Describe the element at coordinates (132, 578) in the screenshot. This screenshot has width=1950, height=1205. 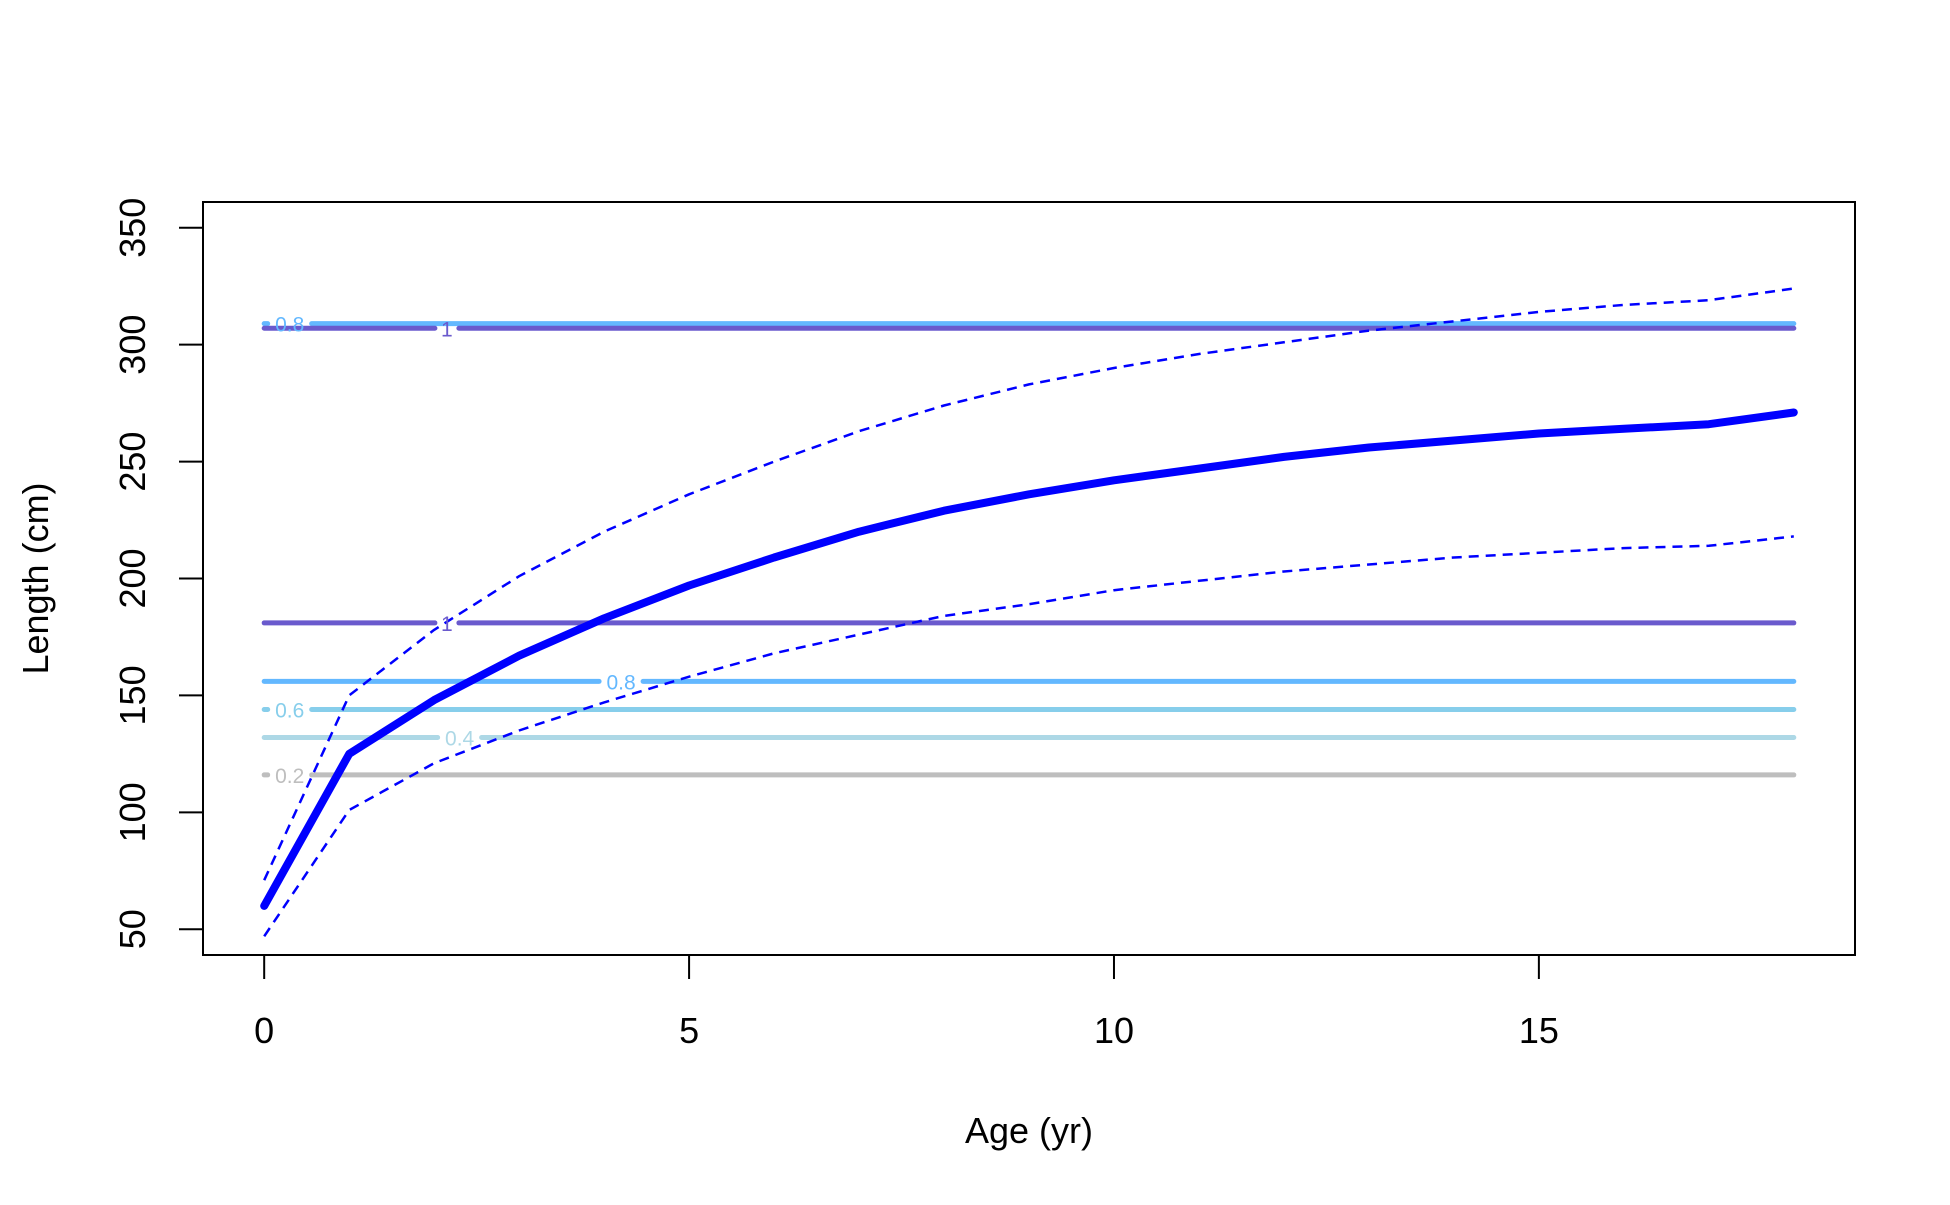
I see `y-tick-label: 200` at that location.